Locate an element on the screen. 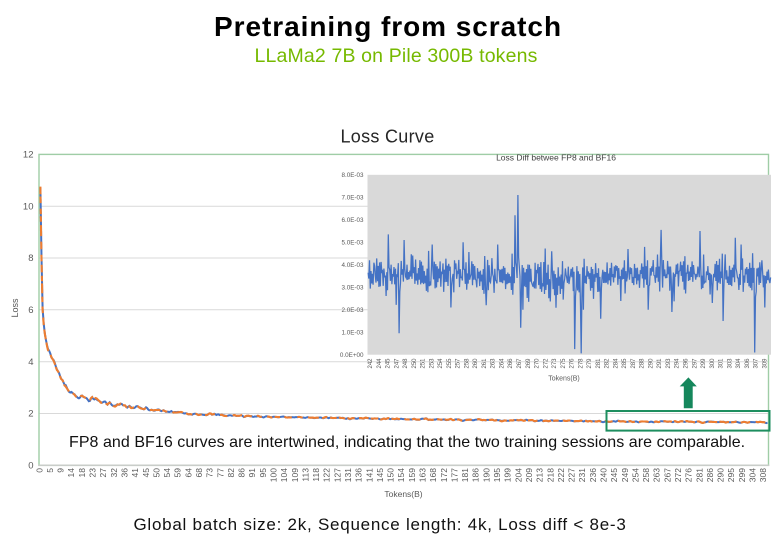  svg-text: 77 is located at coordinates (220, 473).